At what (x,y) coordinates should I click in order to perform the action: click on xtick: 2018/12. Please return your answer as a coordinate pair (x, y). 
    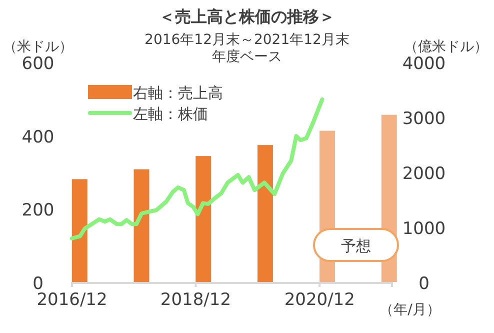
    Looking at the image, I should click on (196, 300).